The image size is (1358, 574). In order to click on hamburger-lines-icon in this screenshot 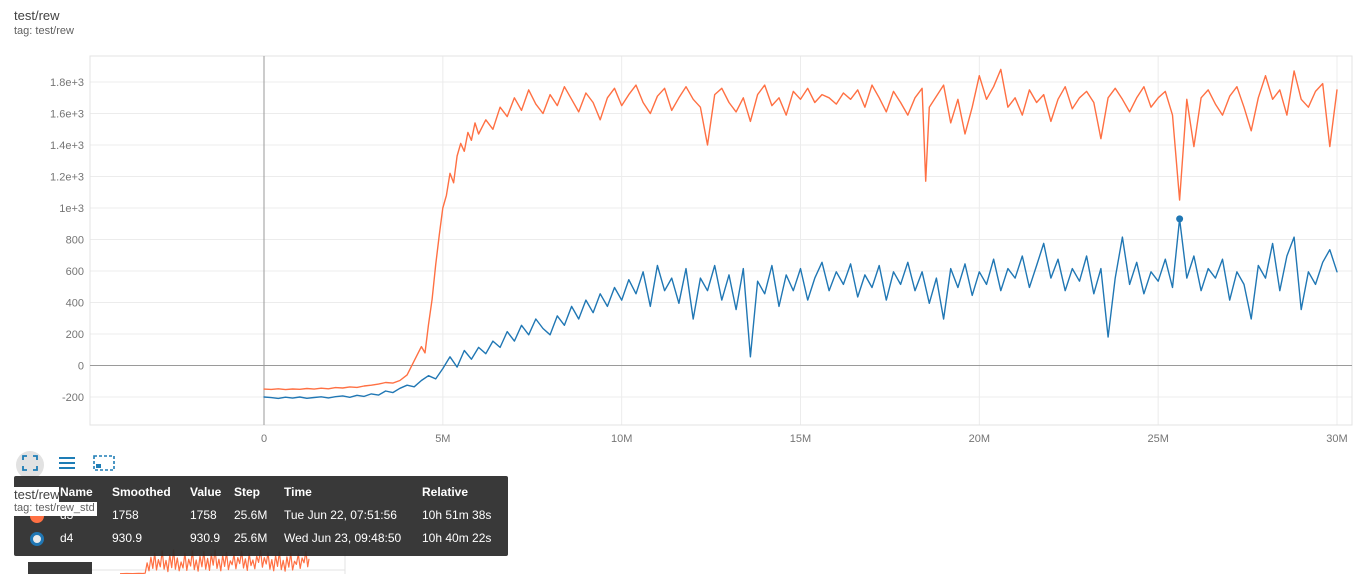, I will do `click(67, 465)`.